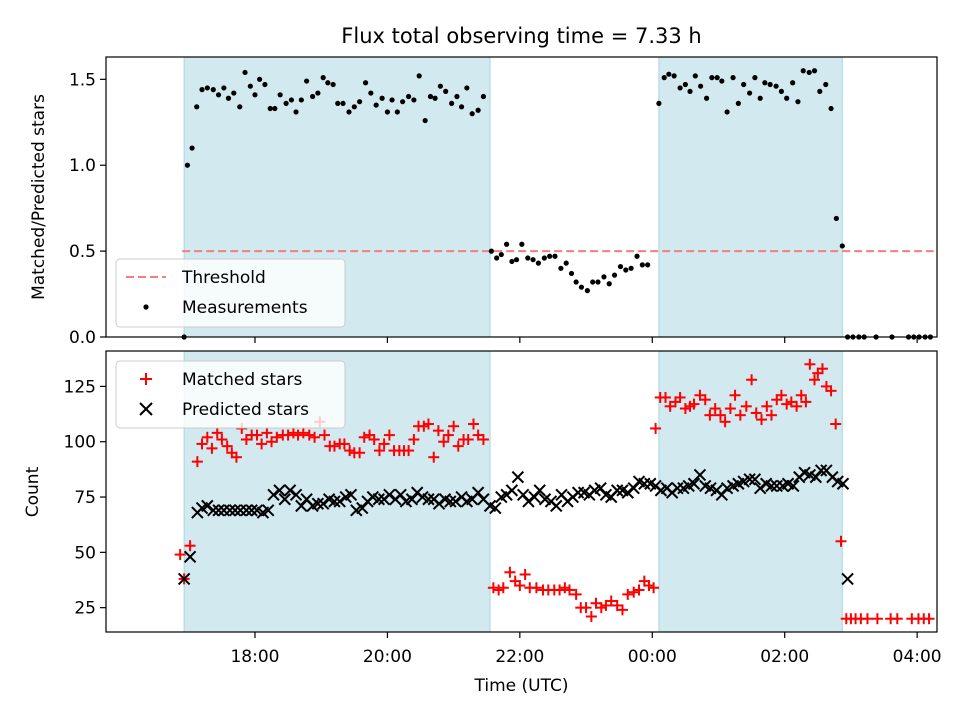 This screenshot has height=720, width=960. Describe the element at coordinates (230, 394) in the screenshot. I see `bottom-legend-box` at that location.